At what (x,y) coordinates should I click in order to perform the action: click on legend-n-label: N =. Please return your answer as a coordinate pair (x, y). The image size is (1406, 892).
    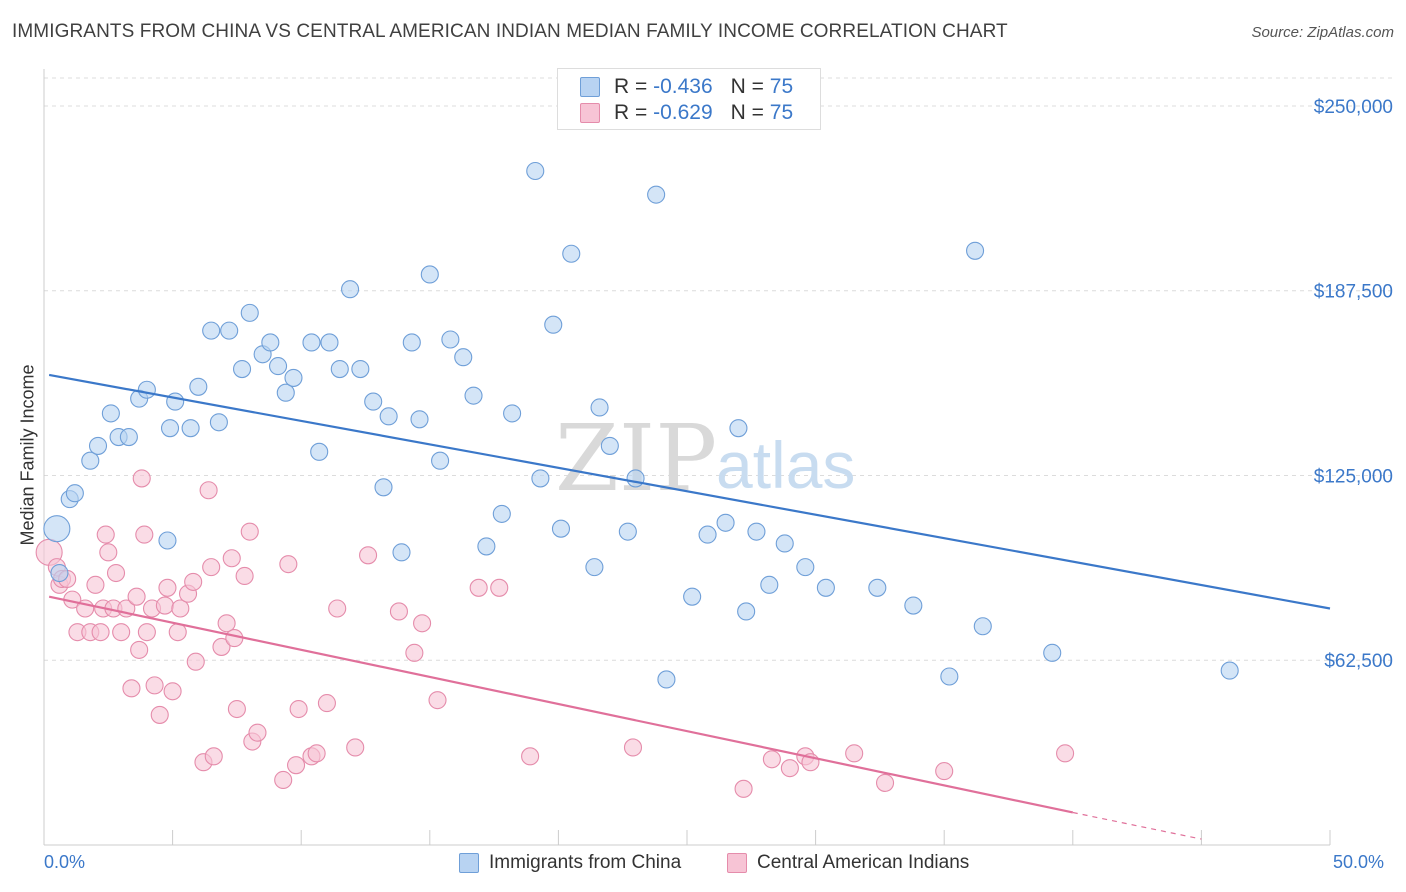
    Looking at the image, I should click on (747, 112).